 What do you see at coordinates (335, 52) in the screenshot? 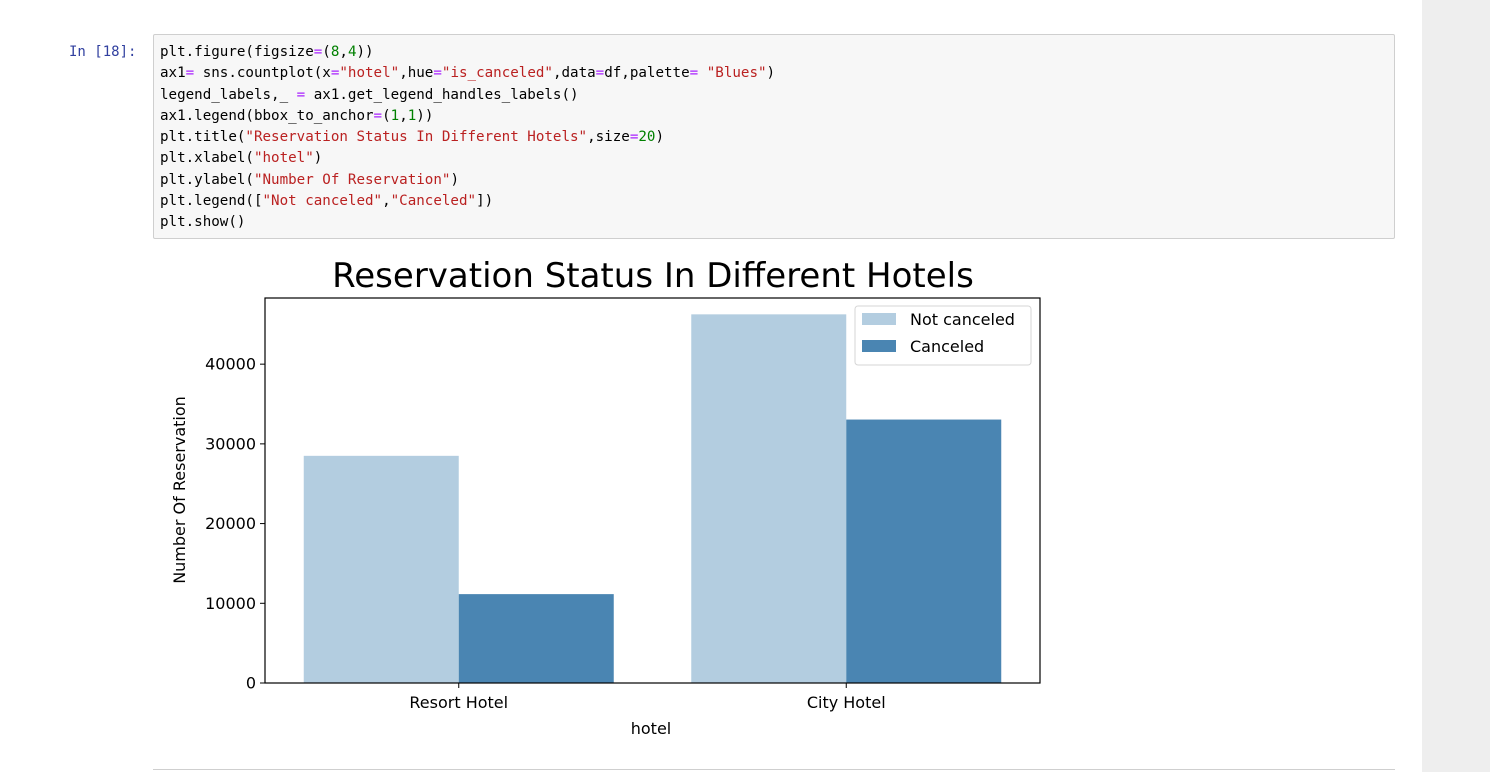
I see `code-token: 8` at bounding box center [335, 52].